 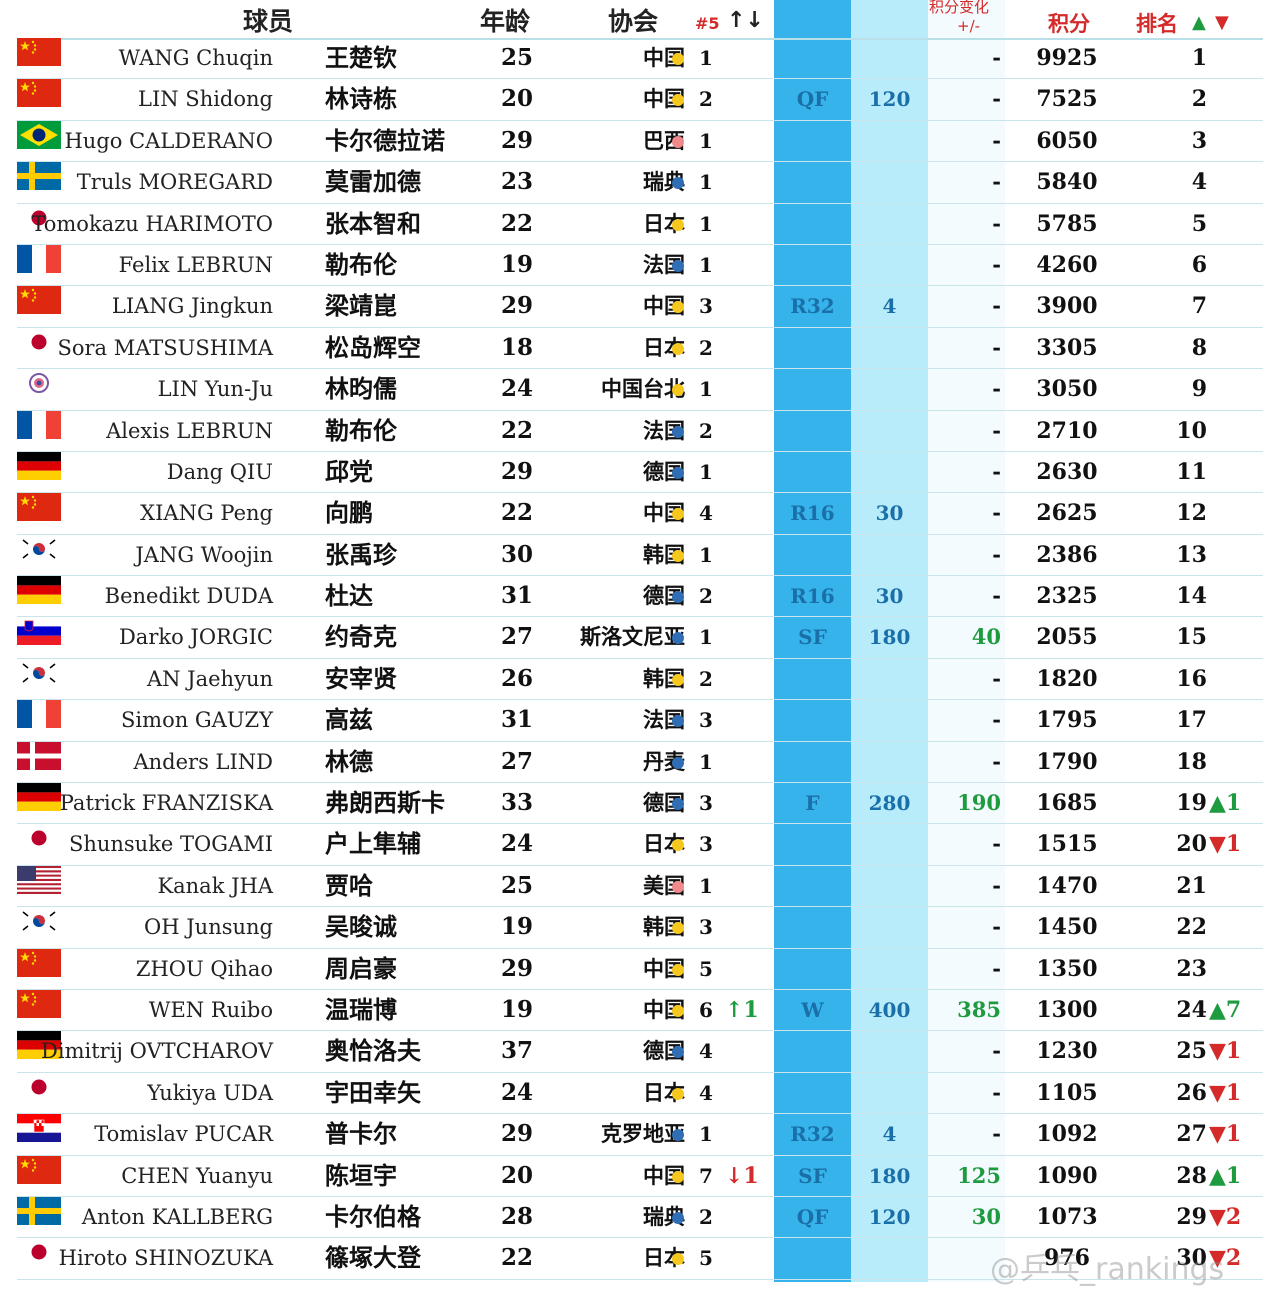 What do you see at coordinates (215, 885) in the screenshot?
I see `player-name-en: Kanak JHA` at bounding box center [215, 885].